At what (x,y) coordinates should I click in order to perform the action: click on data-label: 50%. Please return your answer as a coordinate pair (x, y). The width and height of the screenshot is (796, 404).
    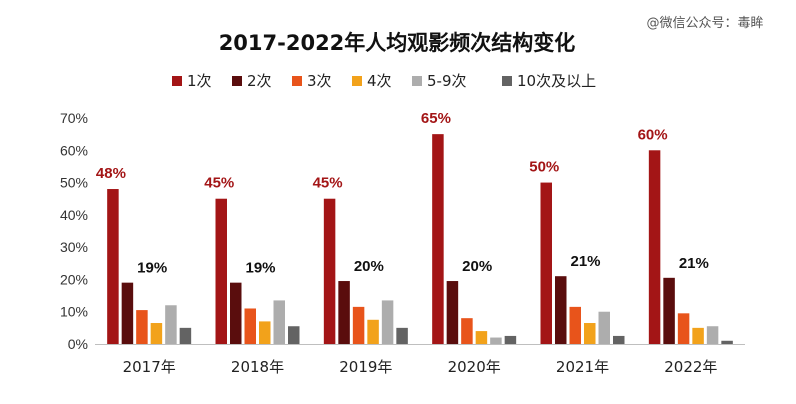
    Looking at the image, I should click on (544, 167).